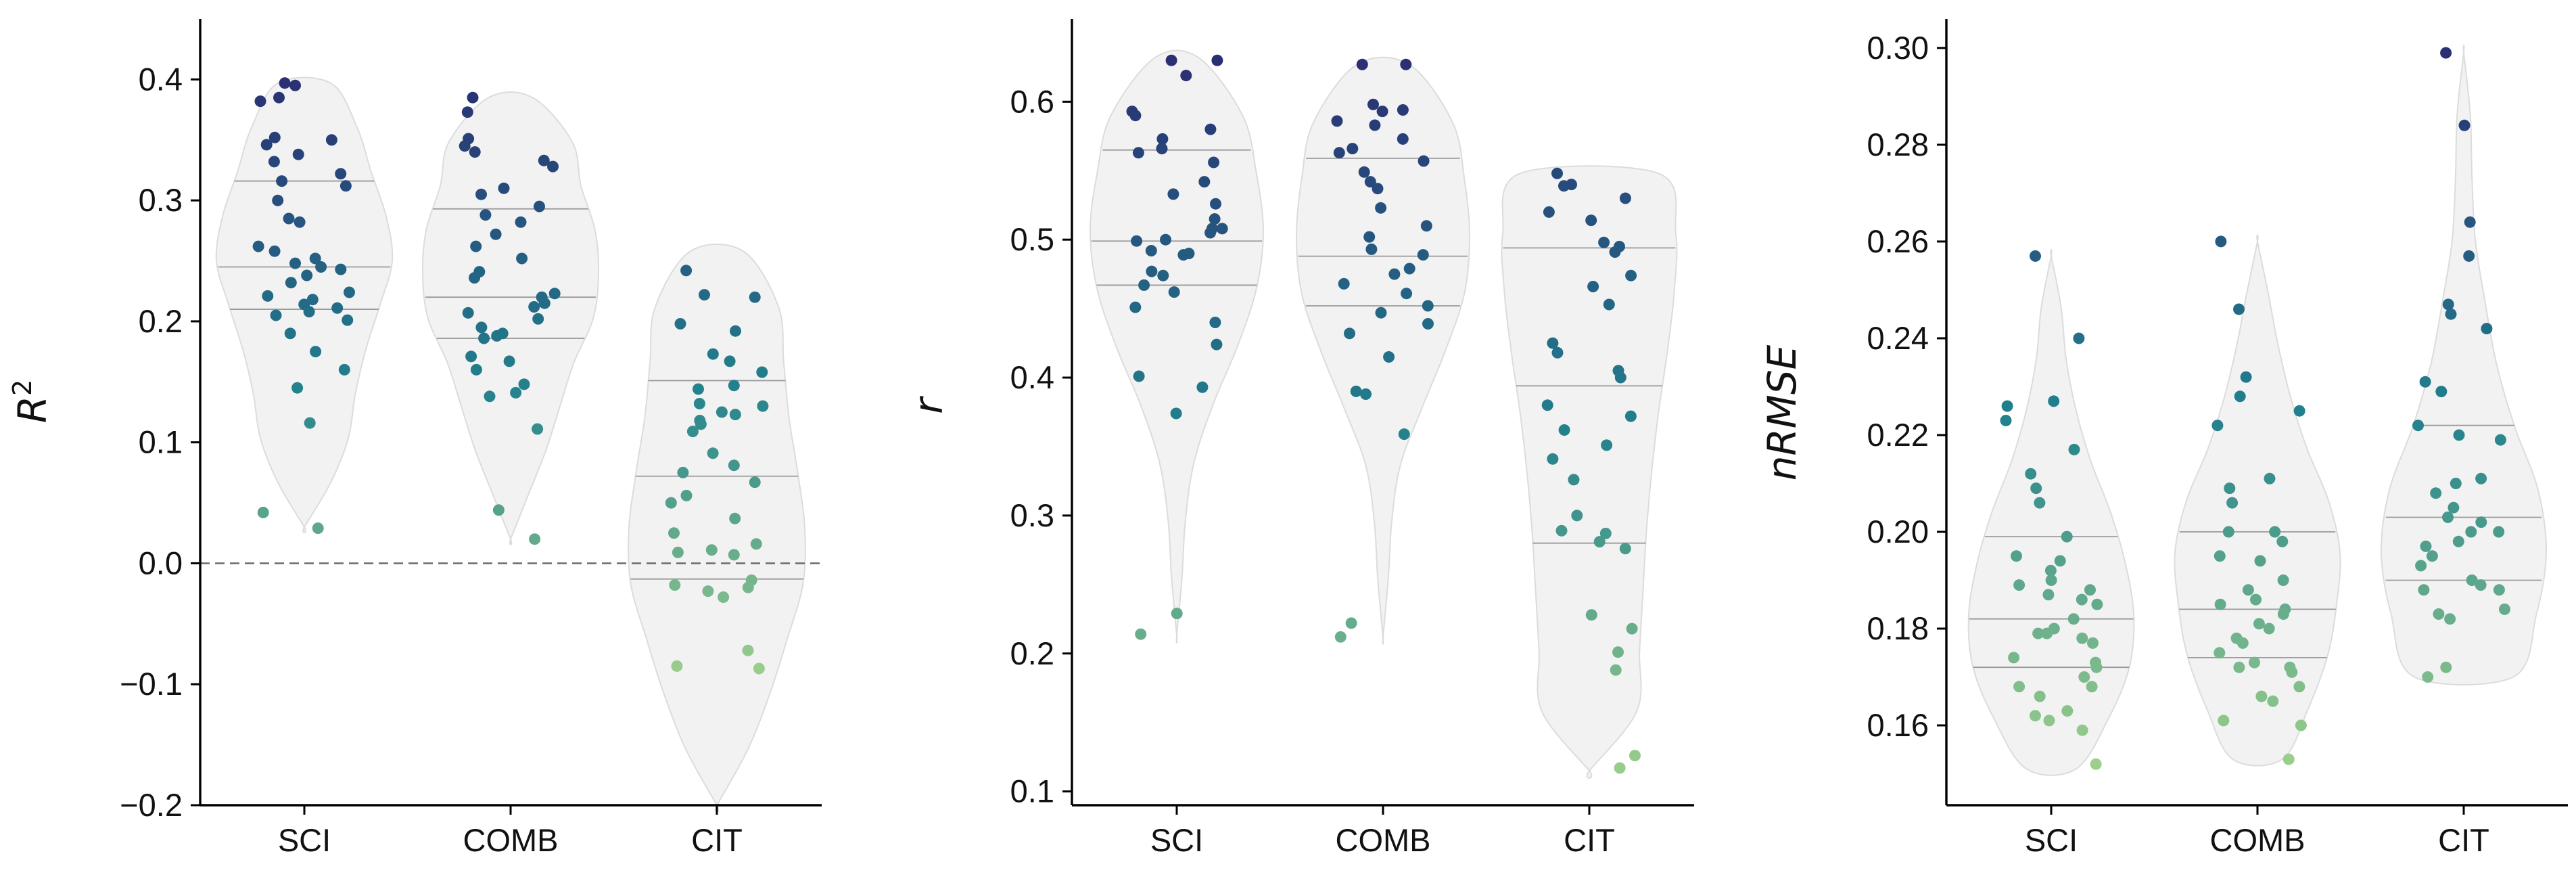  What do you see at coordinates (1383, 351) in the screenshot?
I see `r-violin-comb` at bounding box center [1383, 351].